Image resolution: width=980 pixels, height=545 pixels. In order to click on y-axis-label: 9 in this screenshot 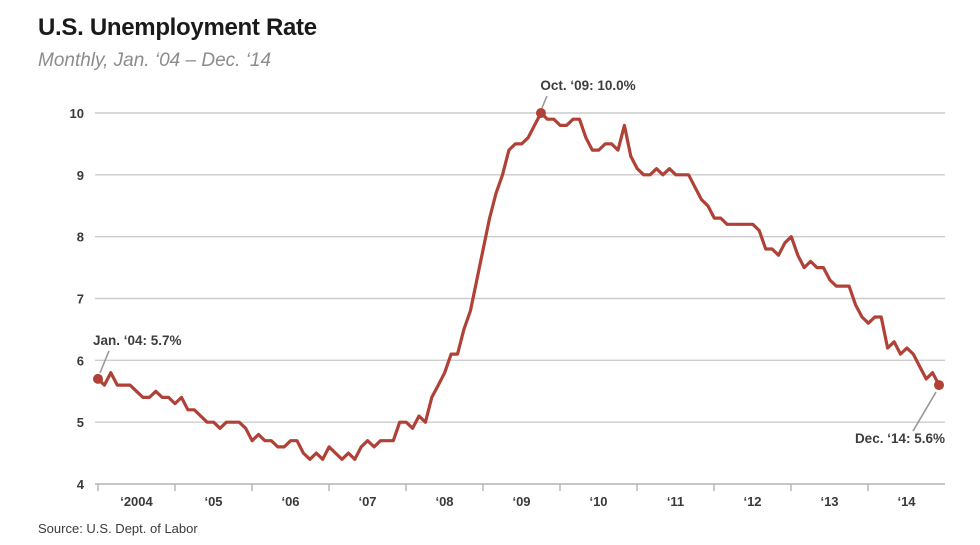, I will do `click(80, 175)`.